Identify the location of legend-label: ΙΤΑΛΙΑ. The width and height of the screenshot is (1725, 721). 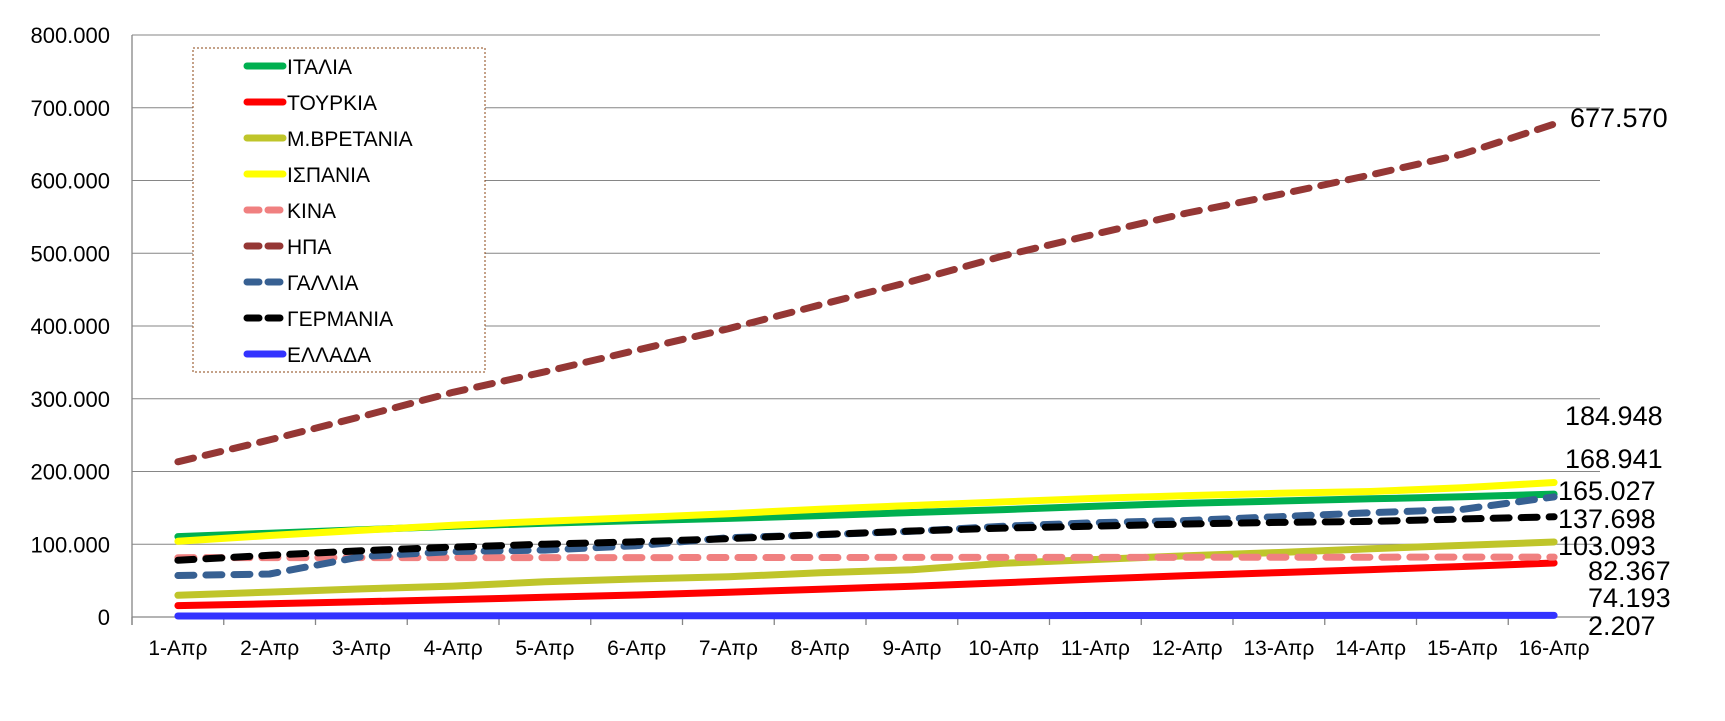
(319, 67).